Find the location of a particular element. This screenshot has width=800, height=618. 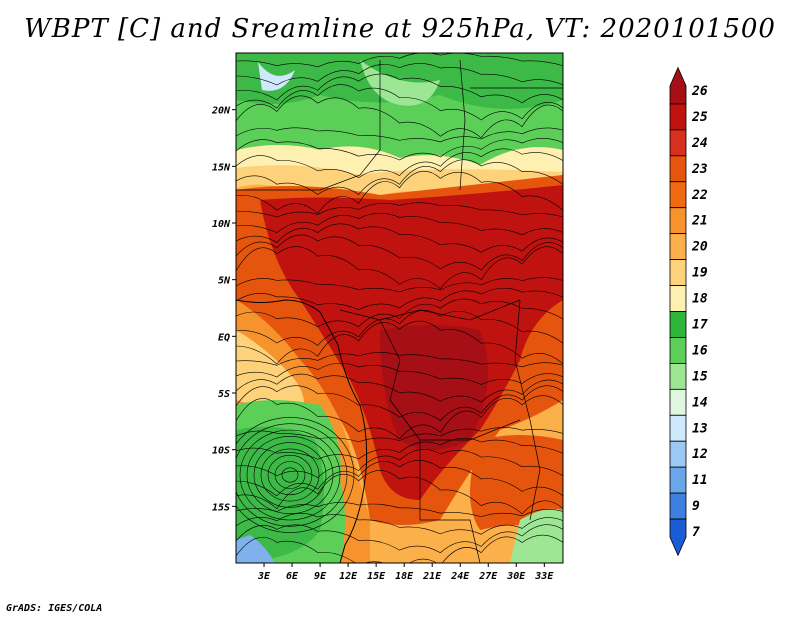

lat-tick-label: 10S is located at coordinates (221, 451).